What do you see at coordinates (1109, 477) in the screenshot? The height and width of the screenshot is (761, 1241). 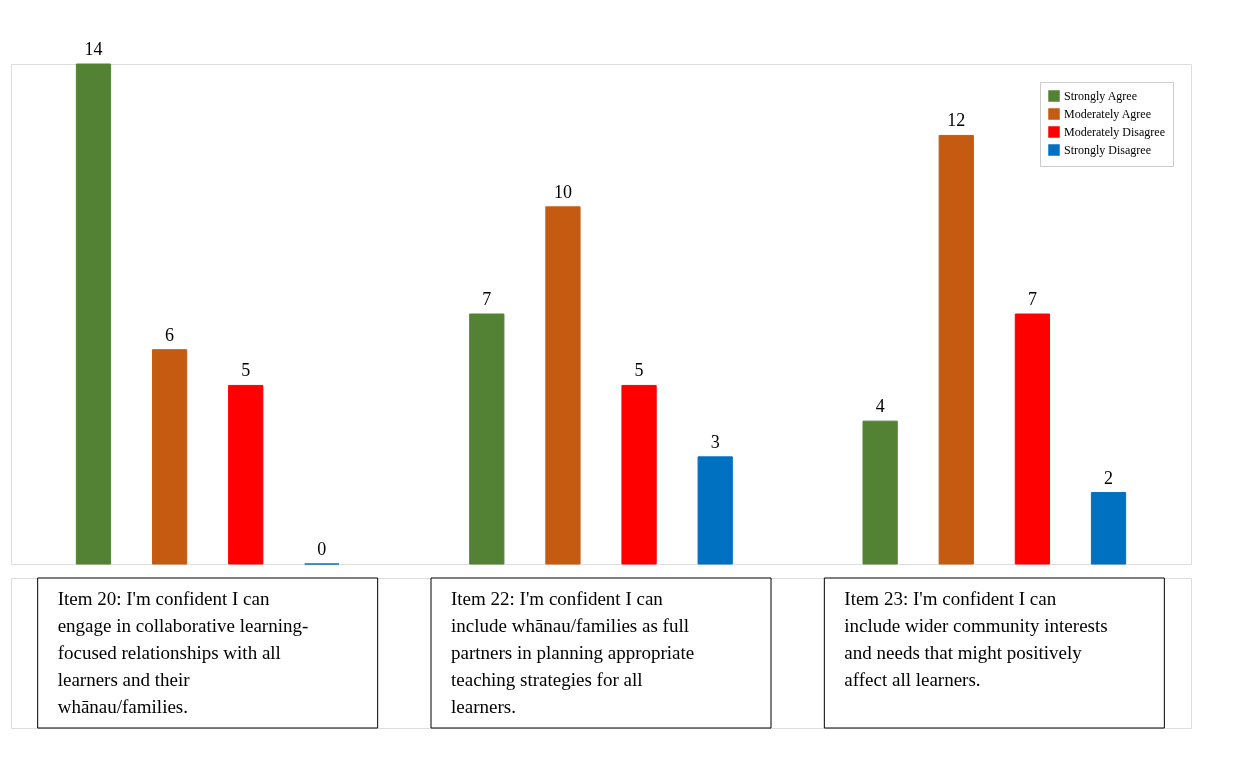 I see `data-label: 2` at bounding box center [1109, 477].